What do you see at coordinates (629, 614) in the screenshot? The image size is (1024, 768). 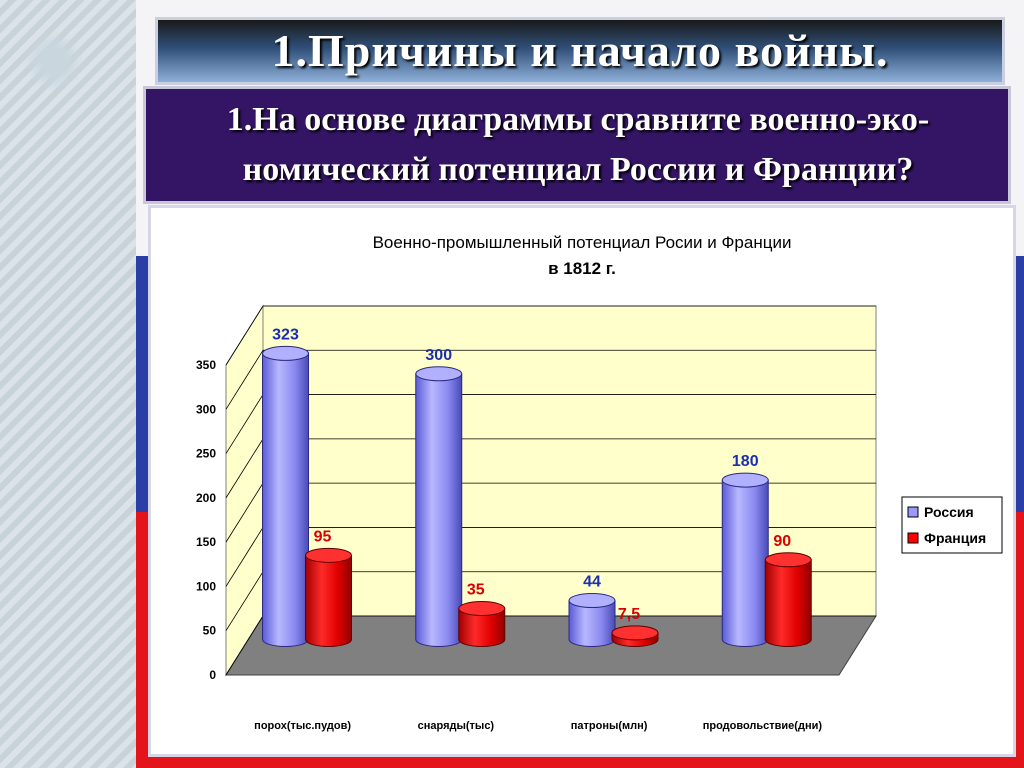 I see `data-label: 7,5` at bounding box center [629, 614].